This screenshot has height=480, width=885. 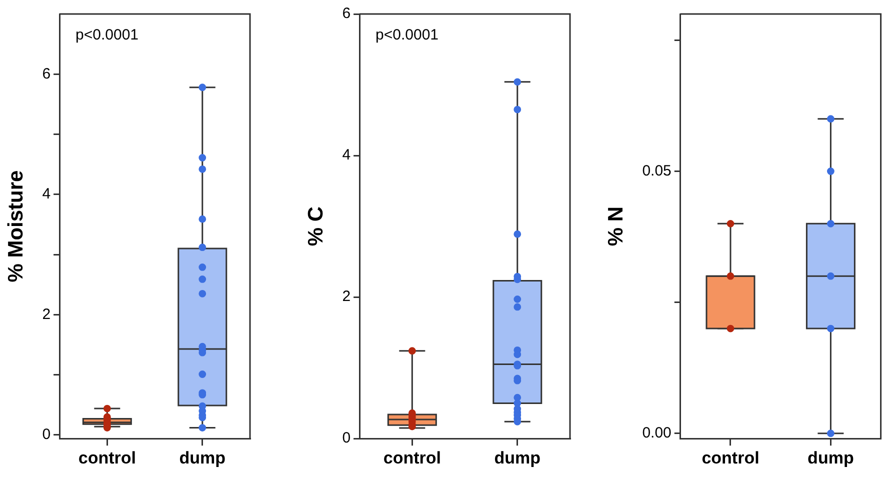 I want to click on y-axis-title: % Moisture, so click(x=16, y=226).